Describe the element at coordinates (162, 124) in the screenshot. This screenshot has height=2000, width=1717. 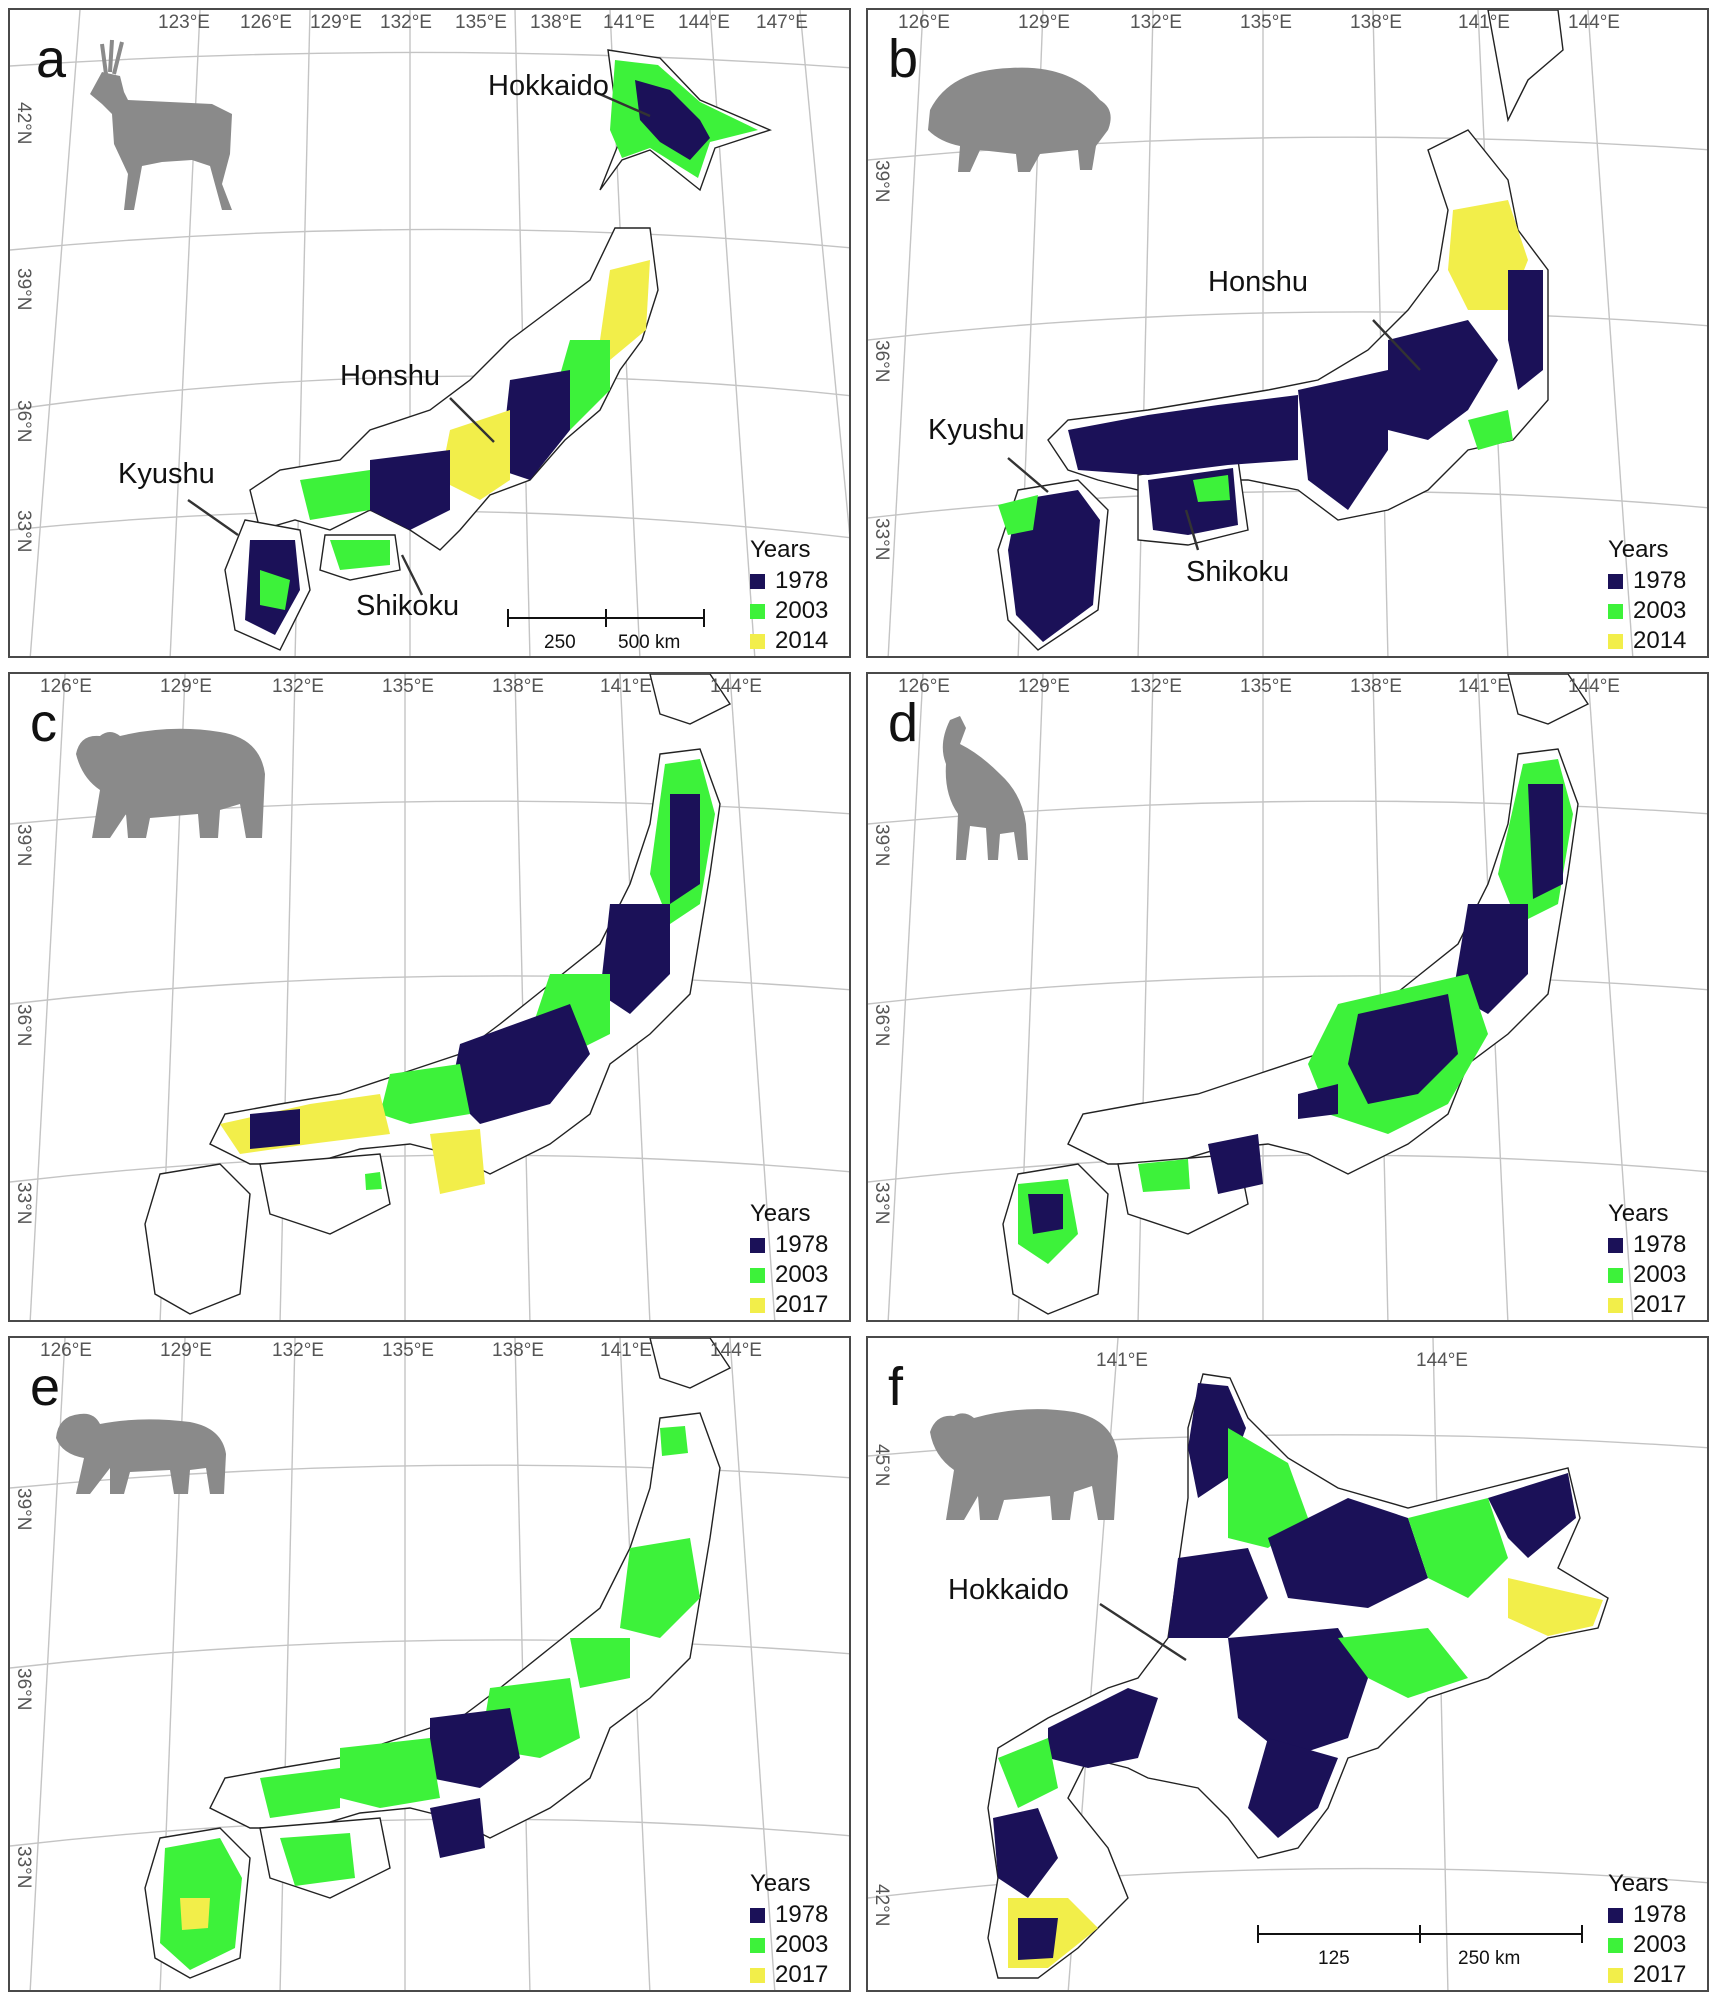
I see `sika-deer-icon` at that location.